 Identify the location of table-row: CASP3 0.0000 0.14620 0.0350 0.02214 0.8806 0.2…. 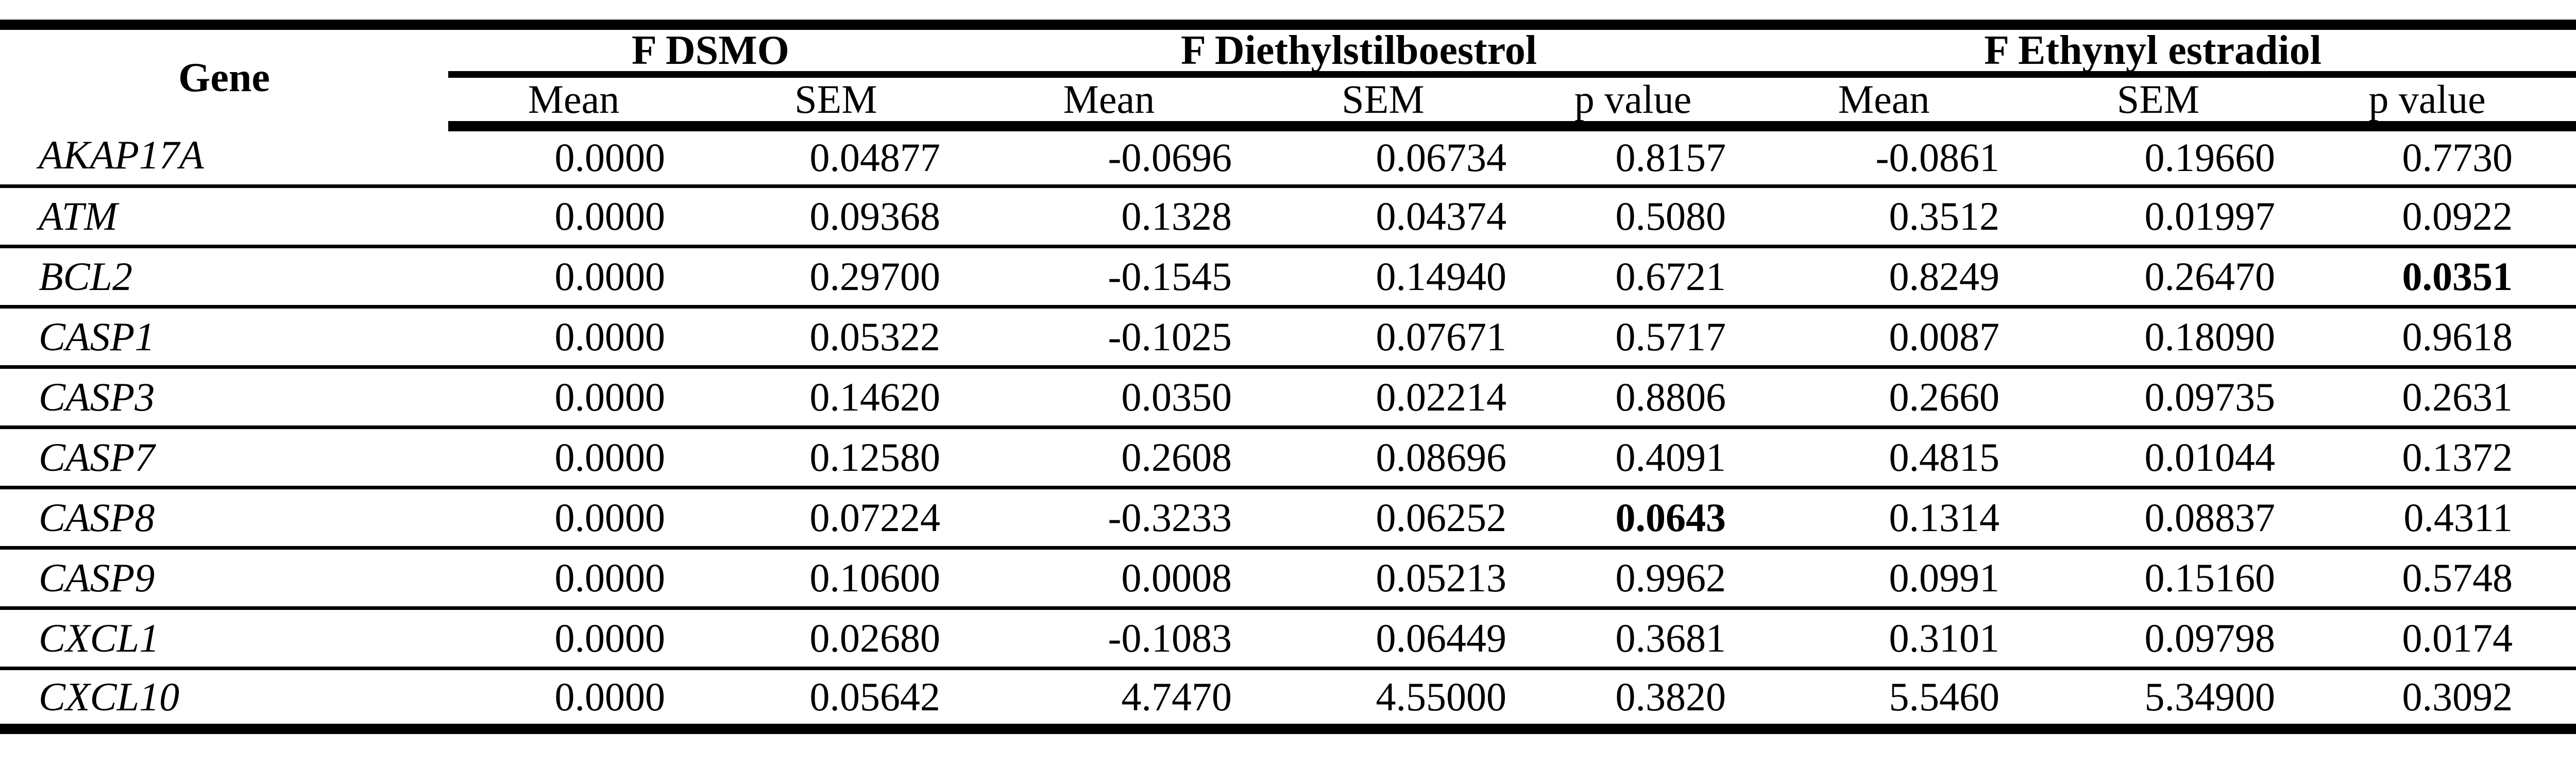
(1288, 398).